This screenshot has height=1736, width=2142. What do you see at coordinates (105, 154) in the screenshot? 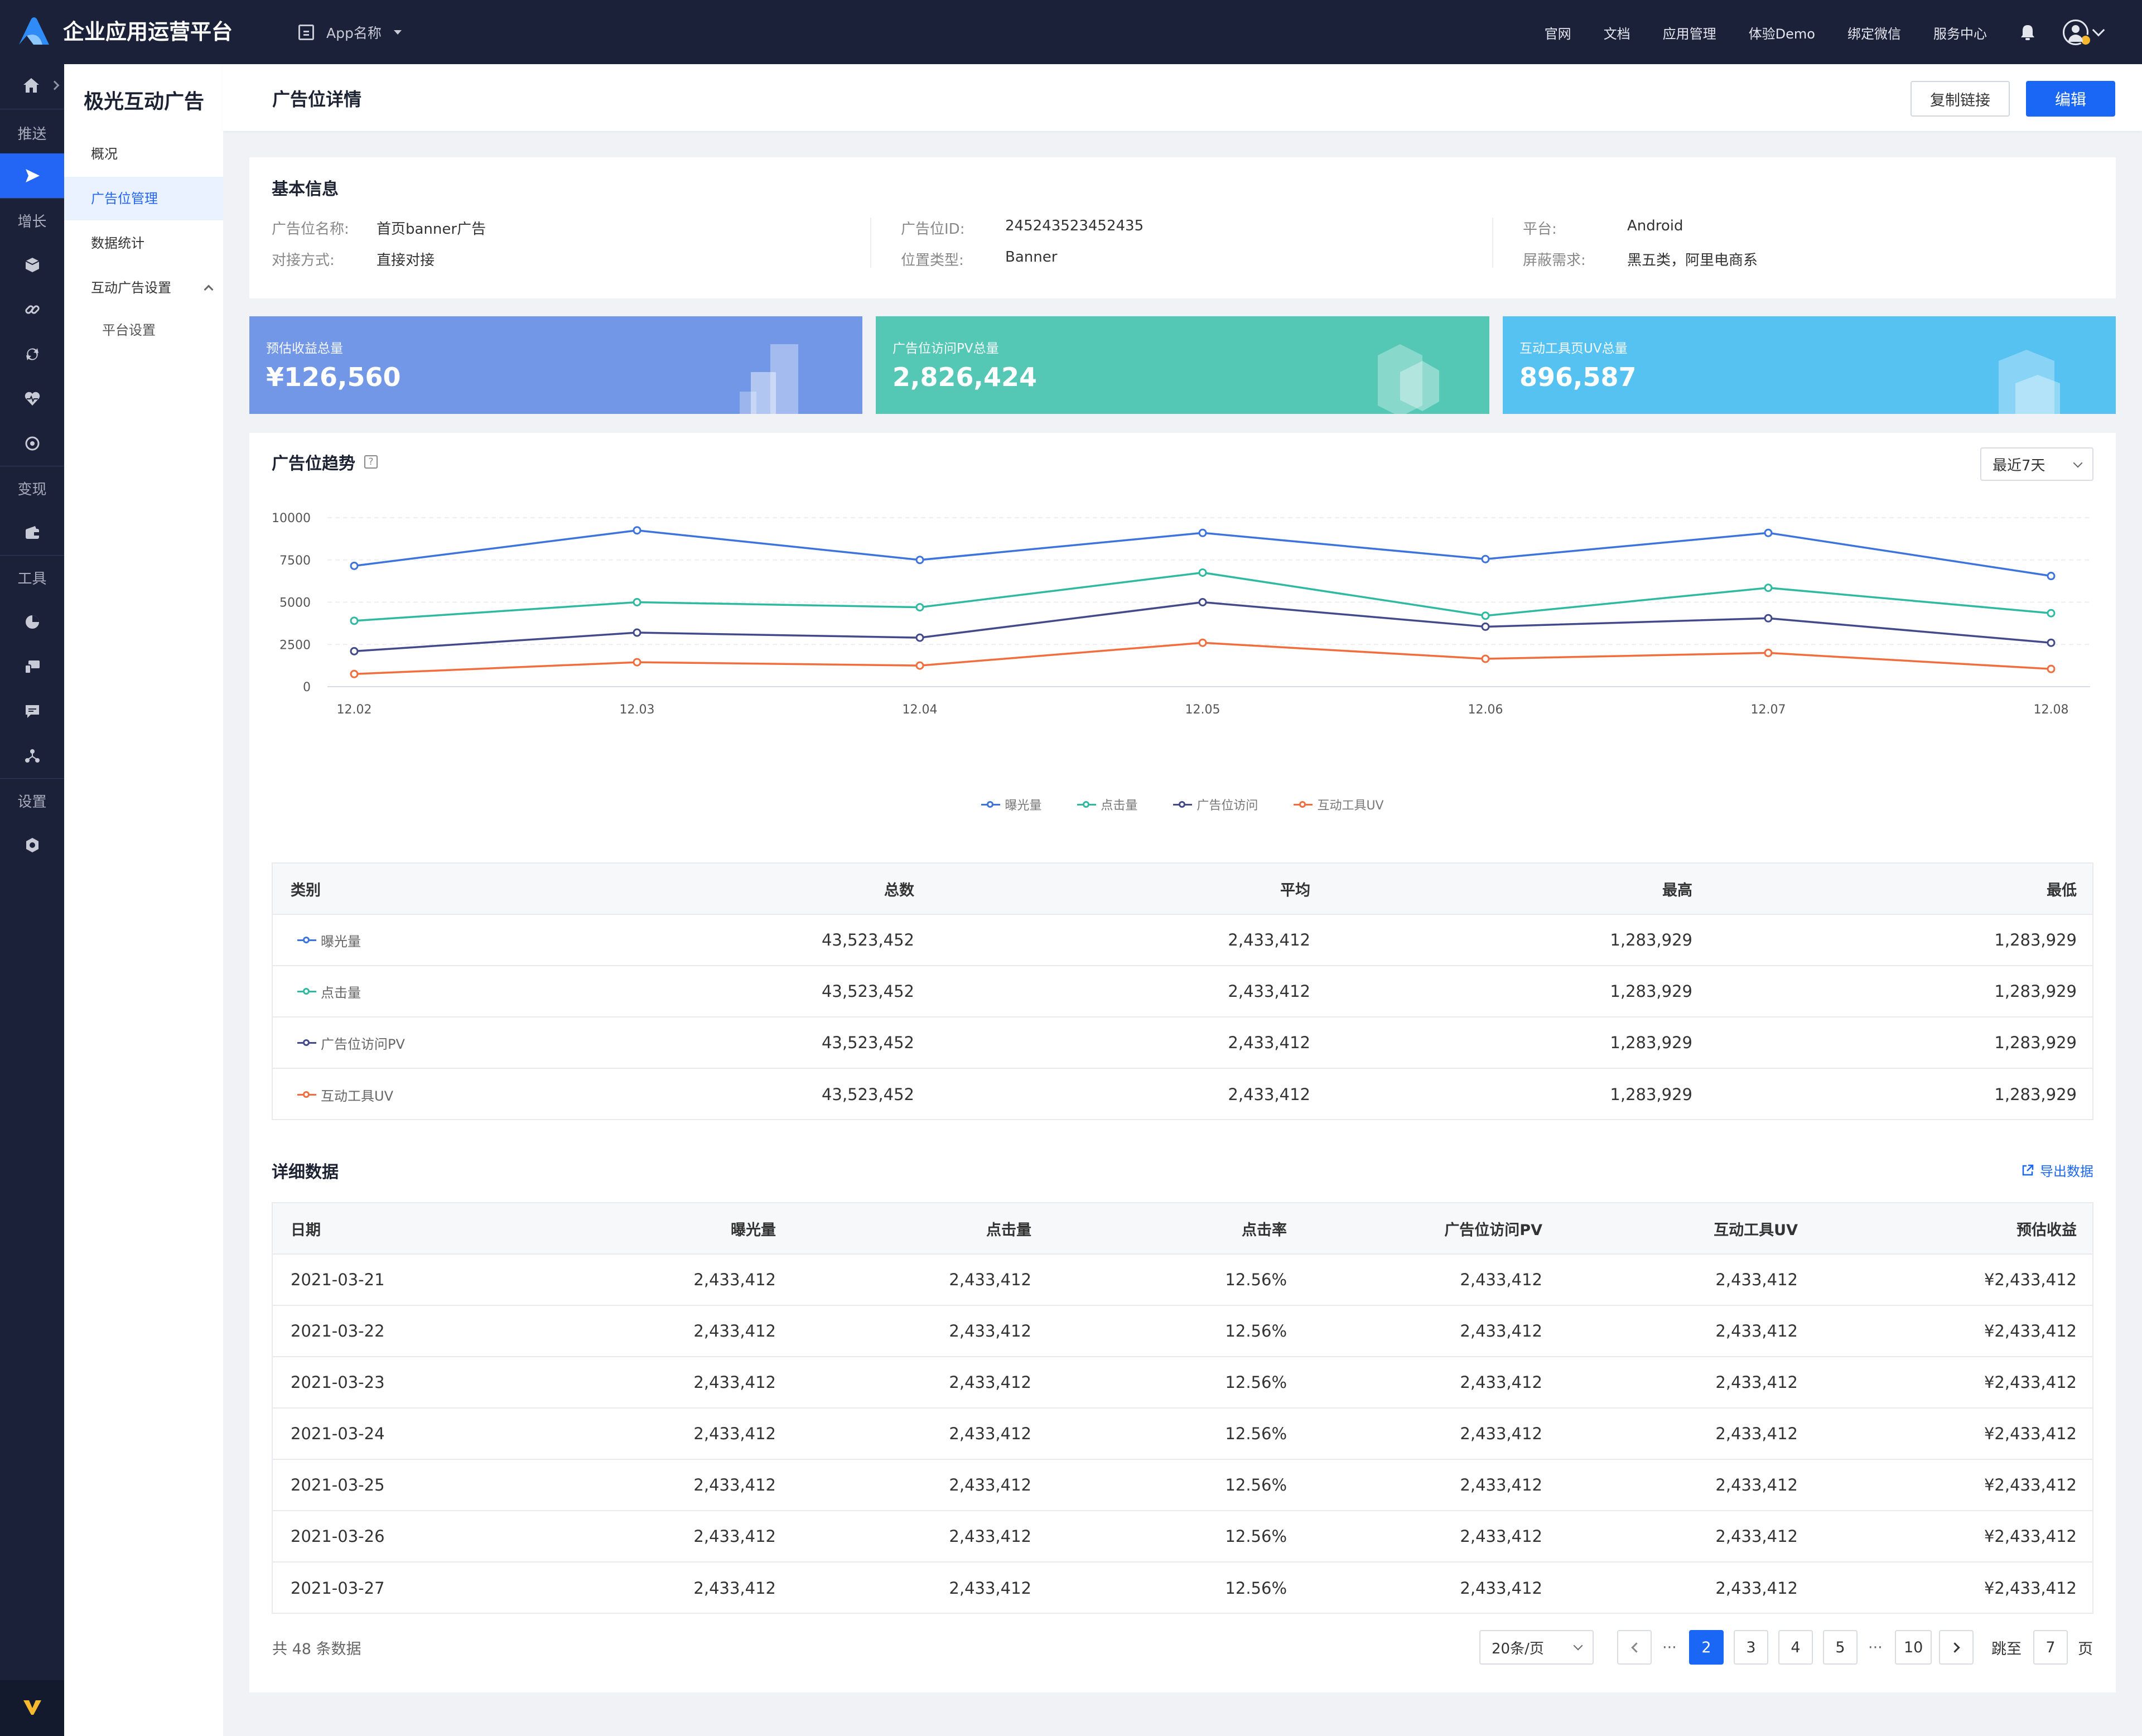
I see `sidebar-item-overview: 概况` at bounding box center [105, 154].